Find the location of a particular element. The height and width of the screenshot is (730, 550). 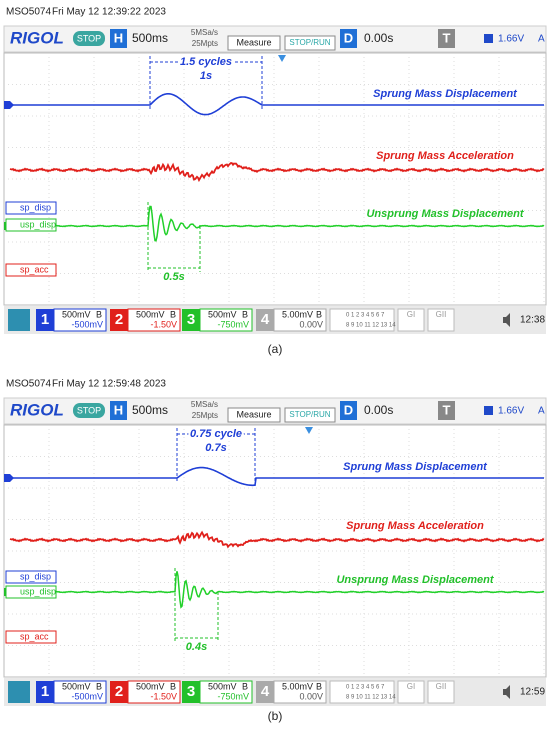

speaker-icon is located at coordinates (506, 692).